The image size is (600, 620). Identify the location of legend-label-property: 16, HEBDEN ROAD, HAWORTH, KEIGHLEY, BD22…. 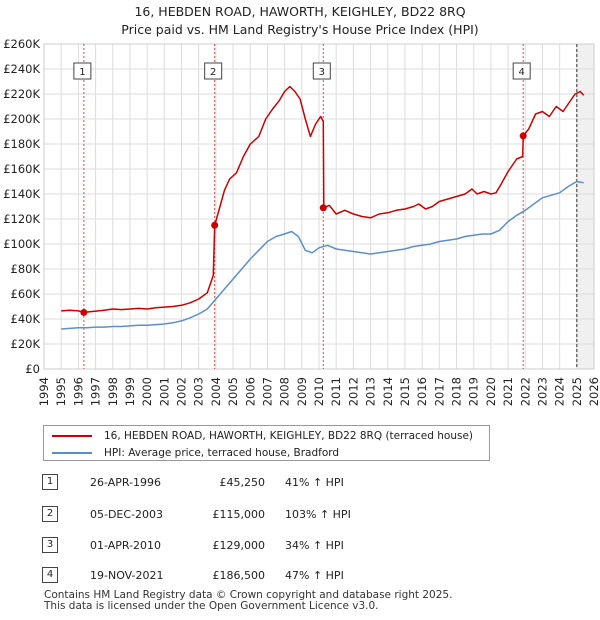
(289, 435).